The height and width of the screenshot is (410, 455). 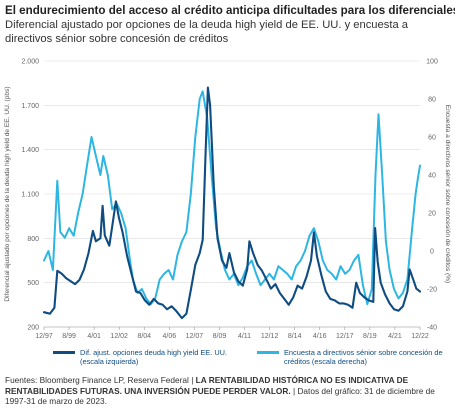 What do you see at coordinates (30, 106) in the screenshot?
I see `left-tick-label: 1.700` at bounding box center [30, 106].